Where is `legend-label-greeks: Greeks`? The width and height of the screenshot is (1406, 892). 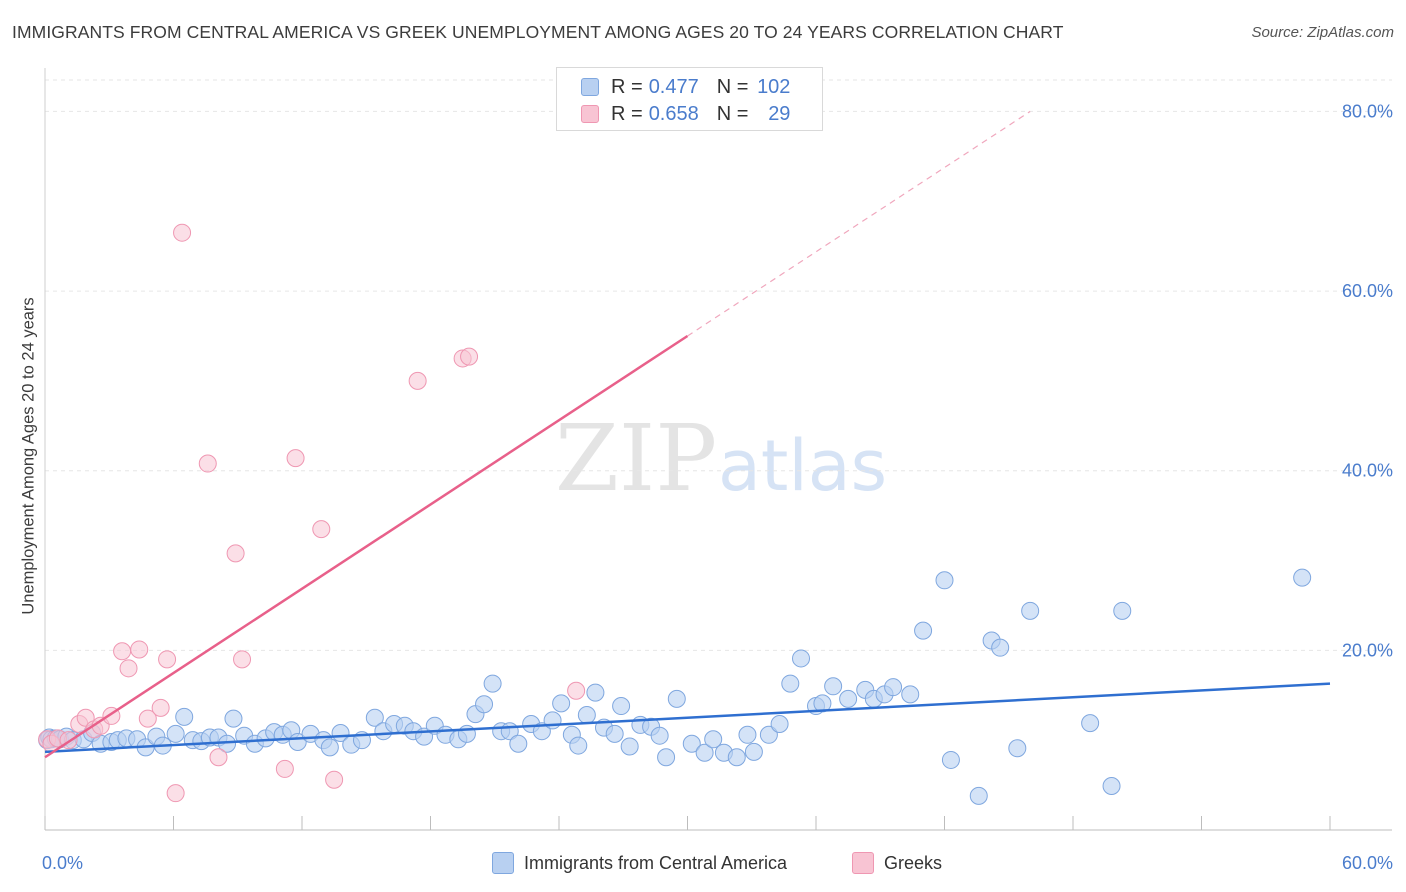
legend-label-greeks: Greeks is located at coordinates (913, 862).